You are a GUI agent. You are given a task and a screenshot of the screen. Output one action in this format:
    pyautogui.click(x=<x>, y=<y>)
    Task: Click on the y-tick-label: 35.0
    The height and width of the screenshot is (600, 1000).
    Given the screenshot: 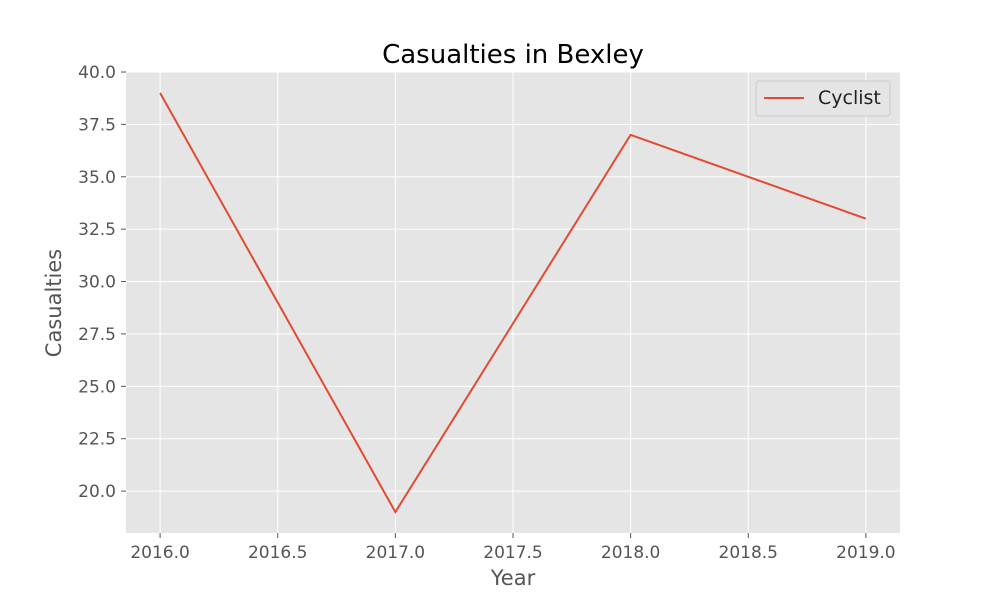 What is the action you would take?
    pyautogui.click(x=97, y=178)
    